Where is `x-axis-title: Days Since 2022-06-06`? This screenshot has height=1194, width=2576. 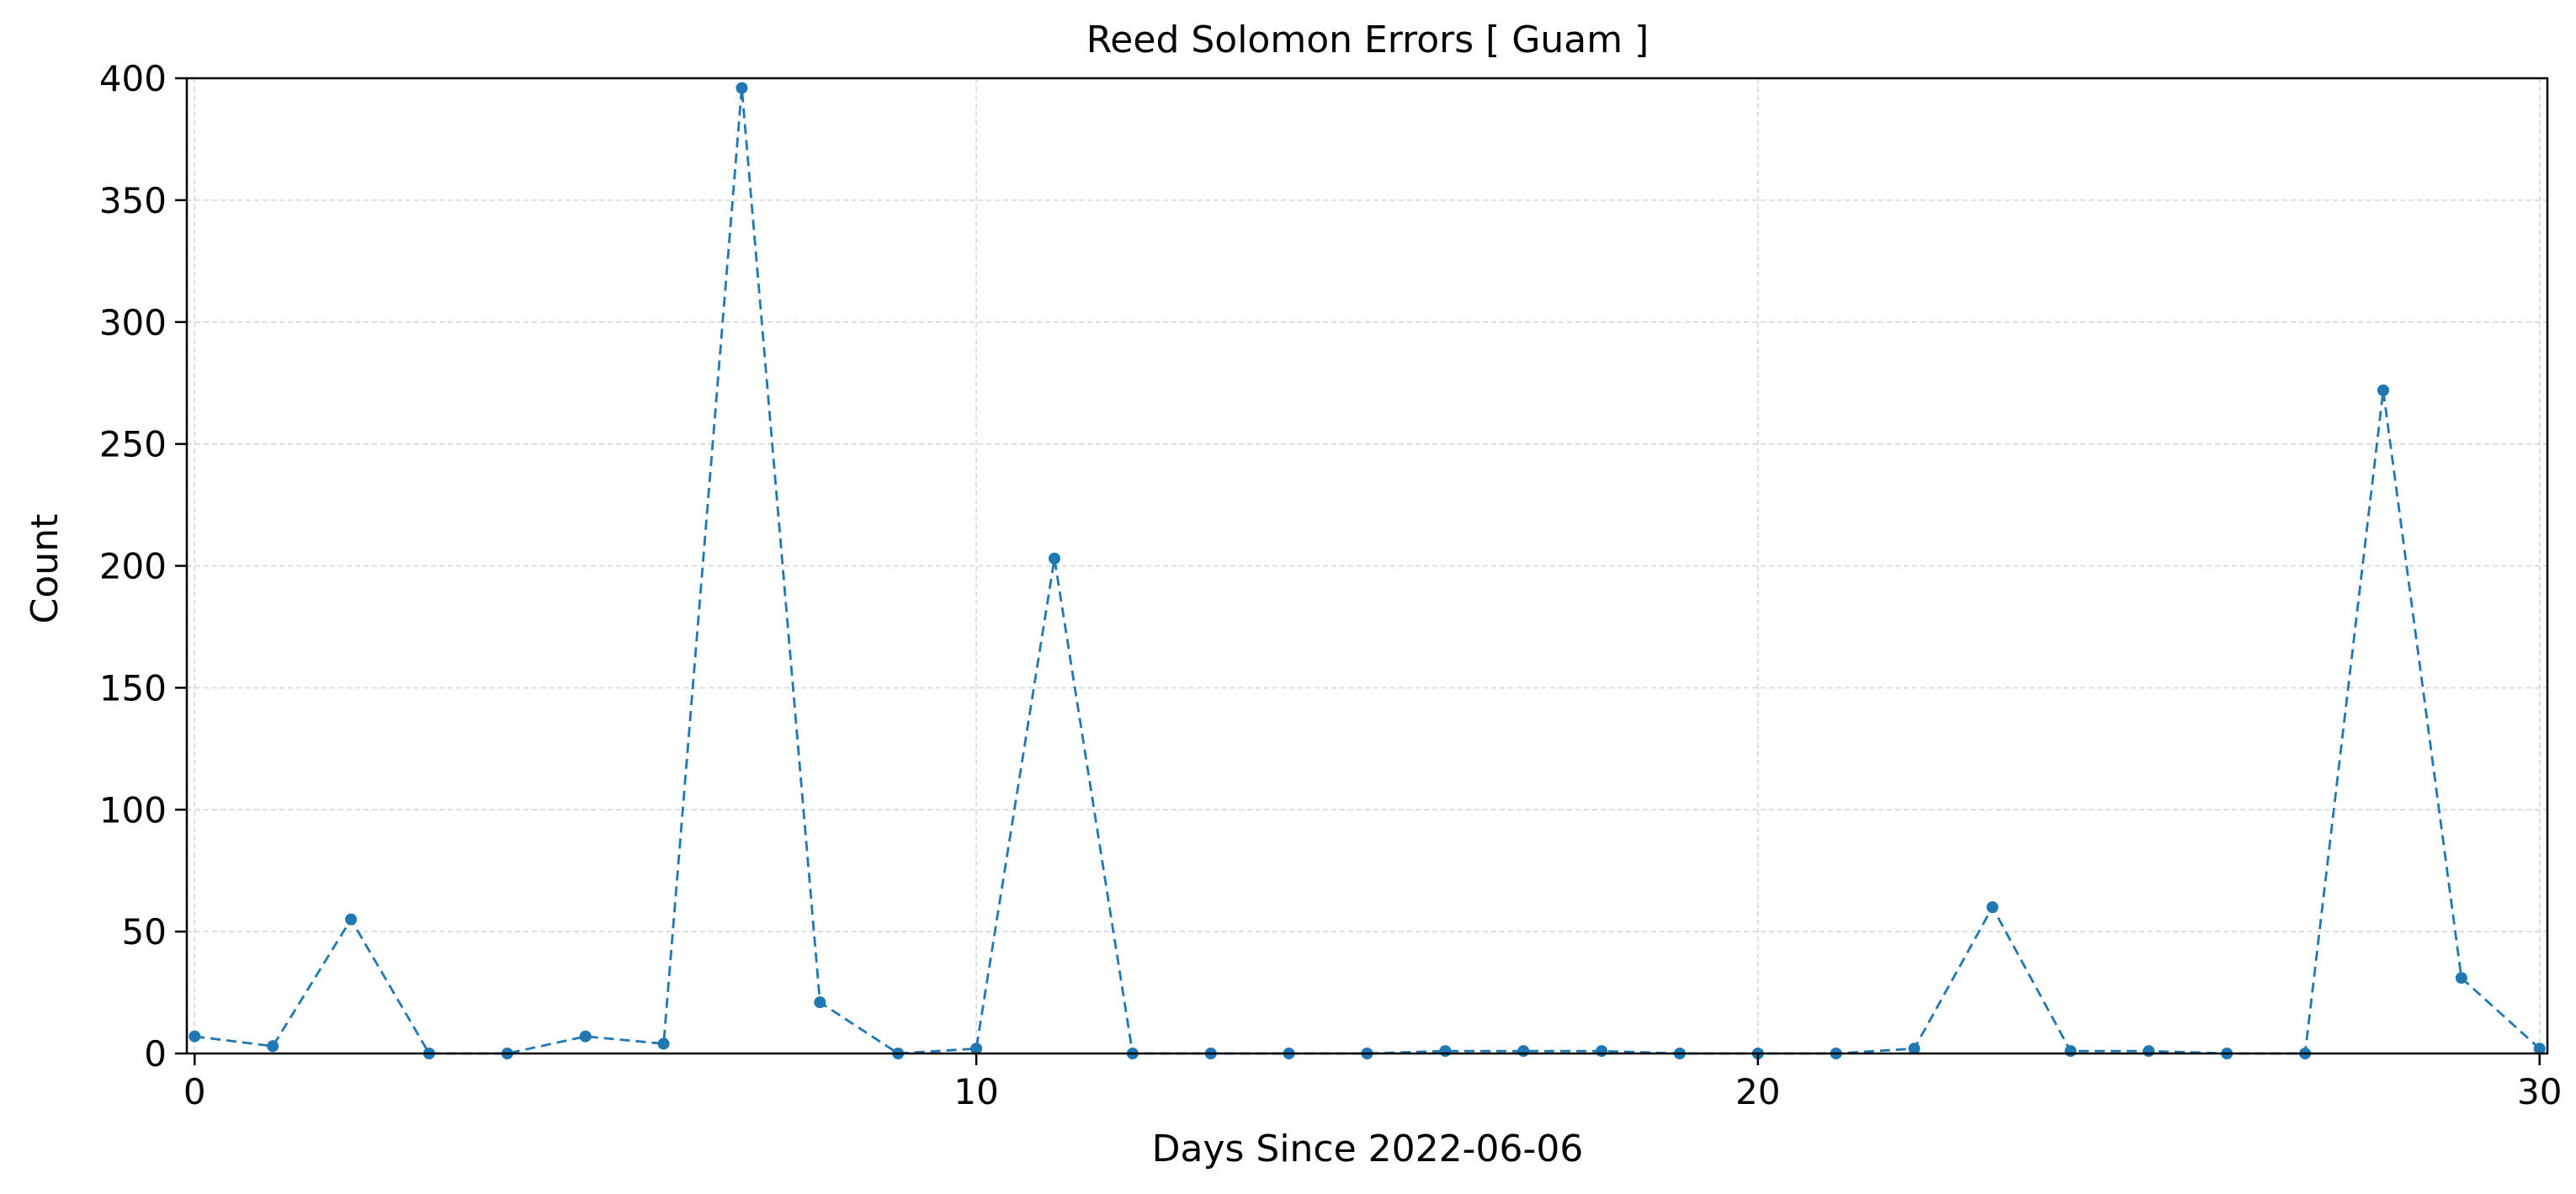
x-axis-title: Days Since 2022-06-06 is located at coordinates (1368, 1149).